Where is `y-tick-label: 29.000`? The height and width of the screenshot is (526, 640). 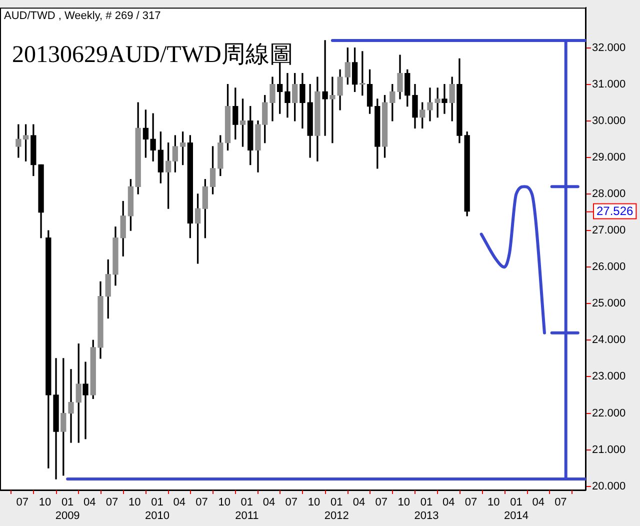 y-tick-label: 29.000 is located at coordinates (609, 157).